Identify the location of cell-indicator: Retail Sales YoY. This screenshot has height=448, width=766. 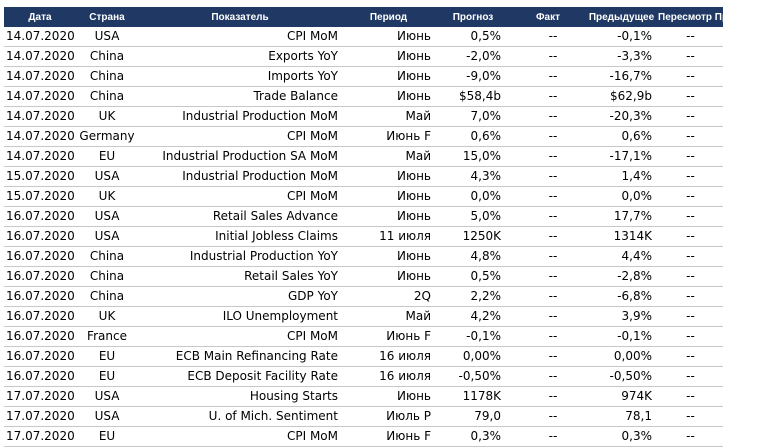
(240, 276).